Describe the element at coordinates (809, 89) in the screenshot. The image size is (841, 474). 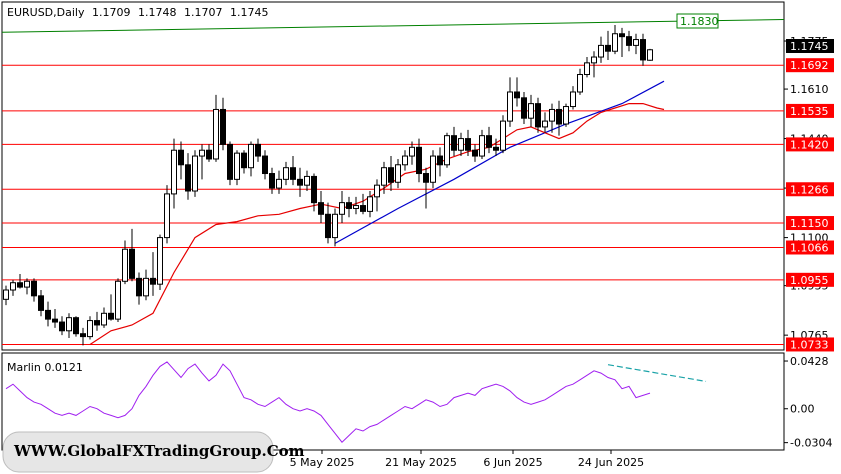
I see `price-tick-label-1: 1.1610` at that location.